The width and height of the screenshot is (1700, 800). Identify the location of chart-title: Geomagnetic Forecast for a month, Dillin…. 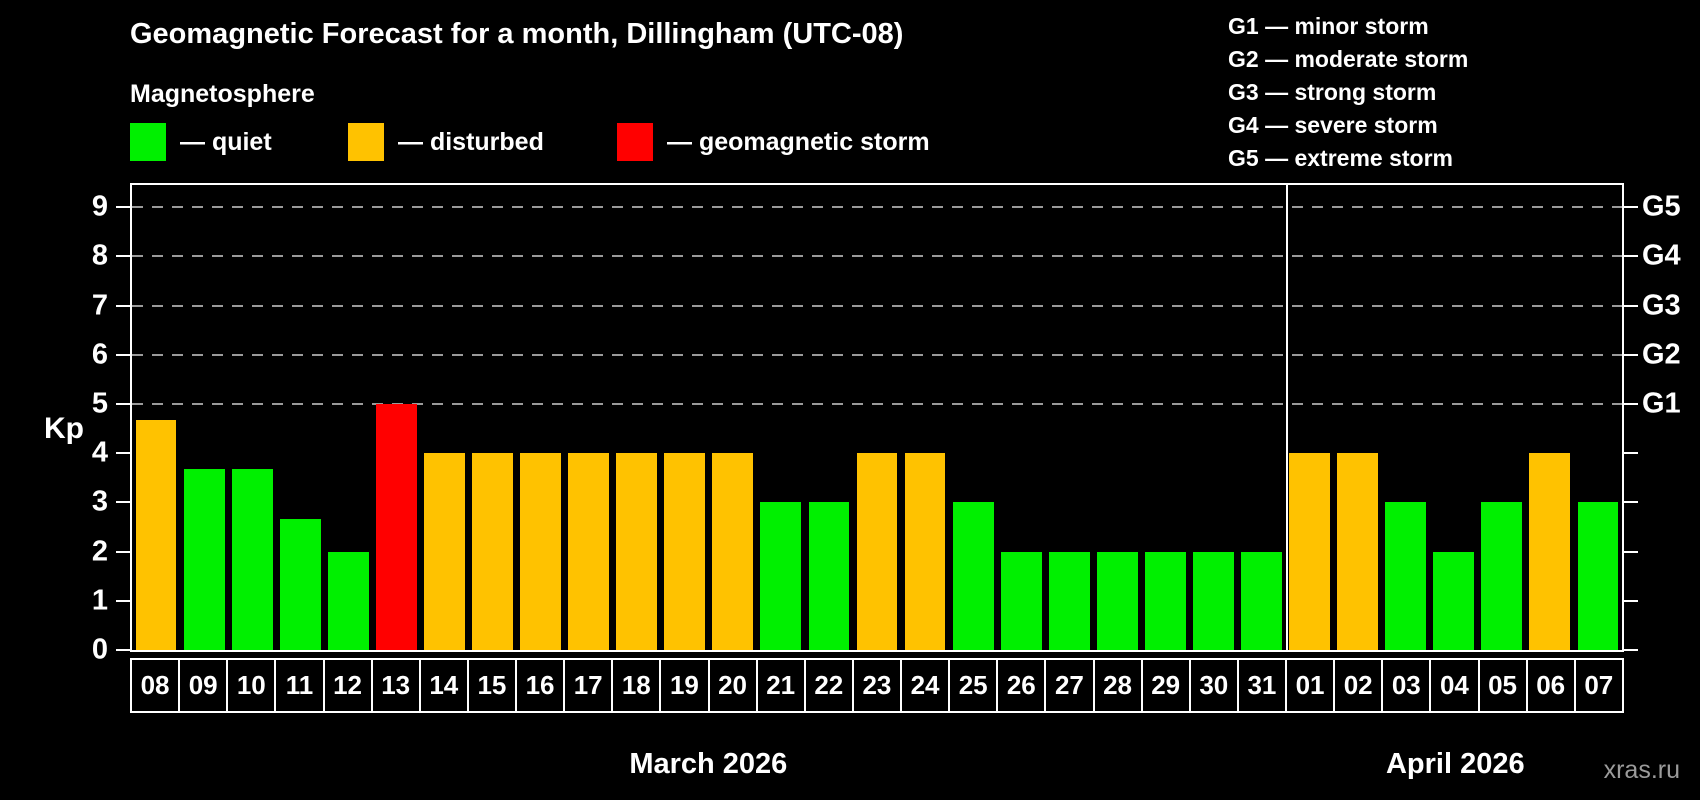
(517, 34).